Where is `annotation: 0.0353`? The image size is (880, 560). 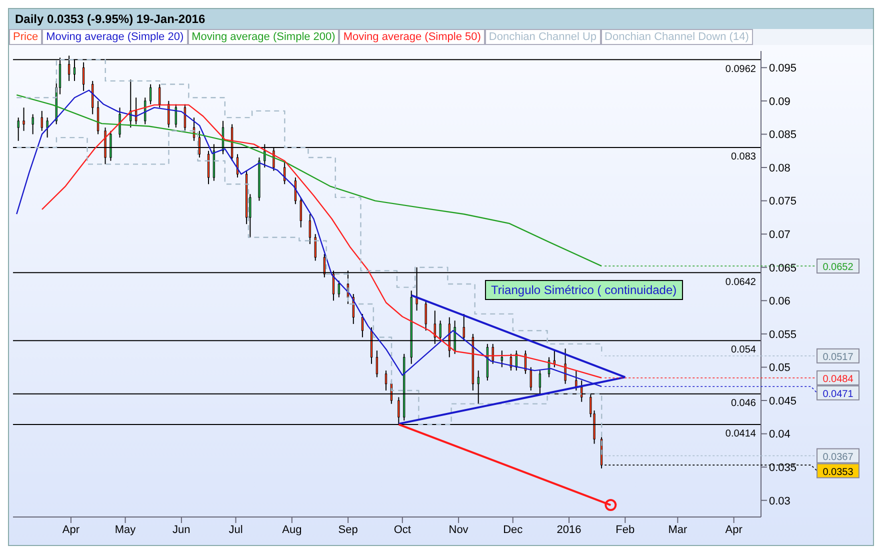
annotation: 0.0353 is located at coordinates (838, 472).